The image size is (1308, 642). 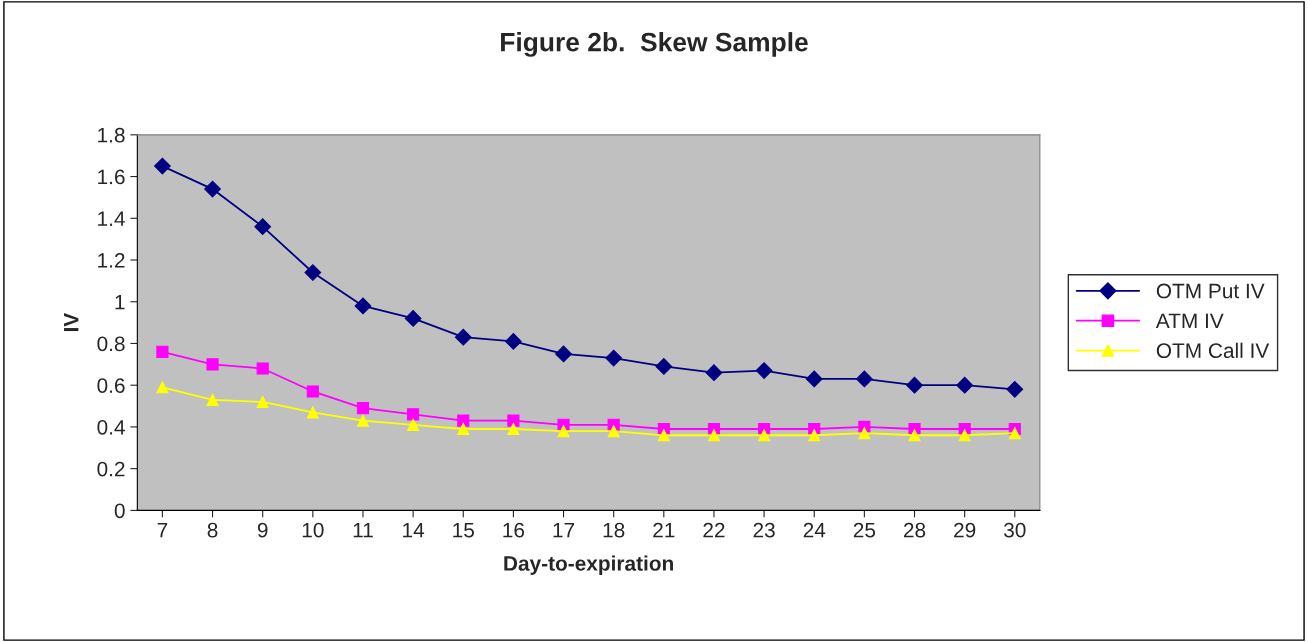 I want to click on x-tick-label: 10, so click(x=313, y=530).